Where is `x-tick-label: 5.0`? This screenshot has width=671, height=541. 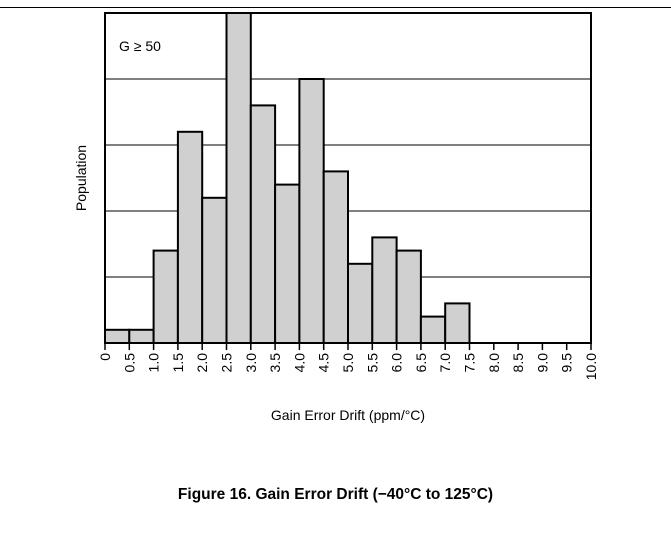
x-tick-label: 5.0 is located at coordinates (348, 363).